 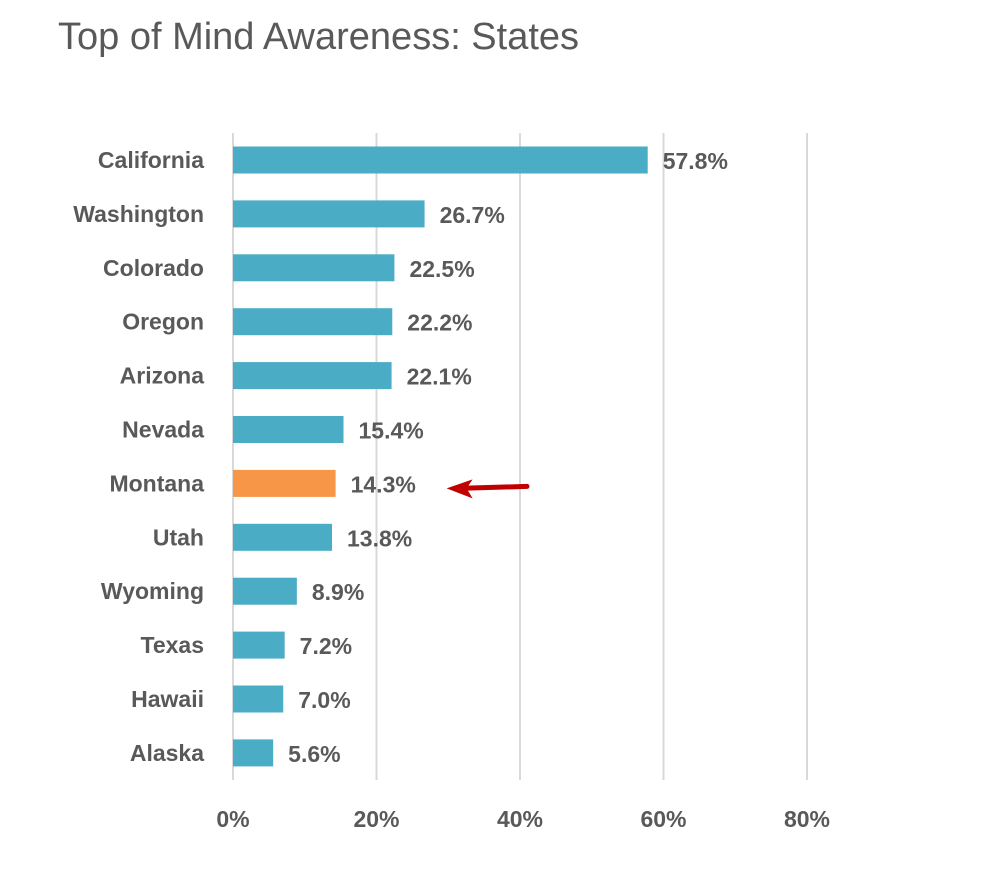 I want to click on x-tick-label: 0%, so click(x=232, y=819).